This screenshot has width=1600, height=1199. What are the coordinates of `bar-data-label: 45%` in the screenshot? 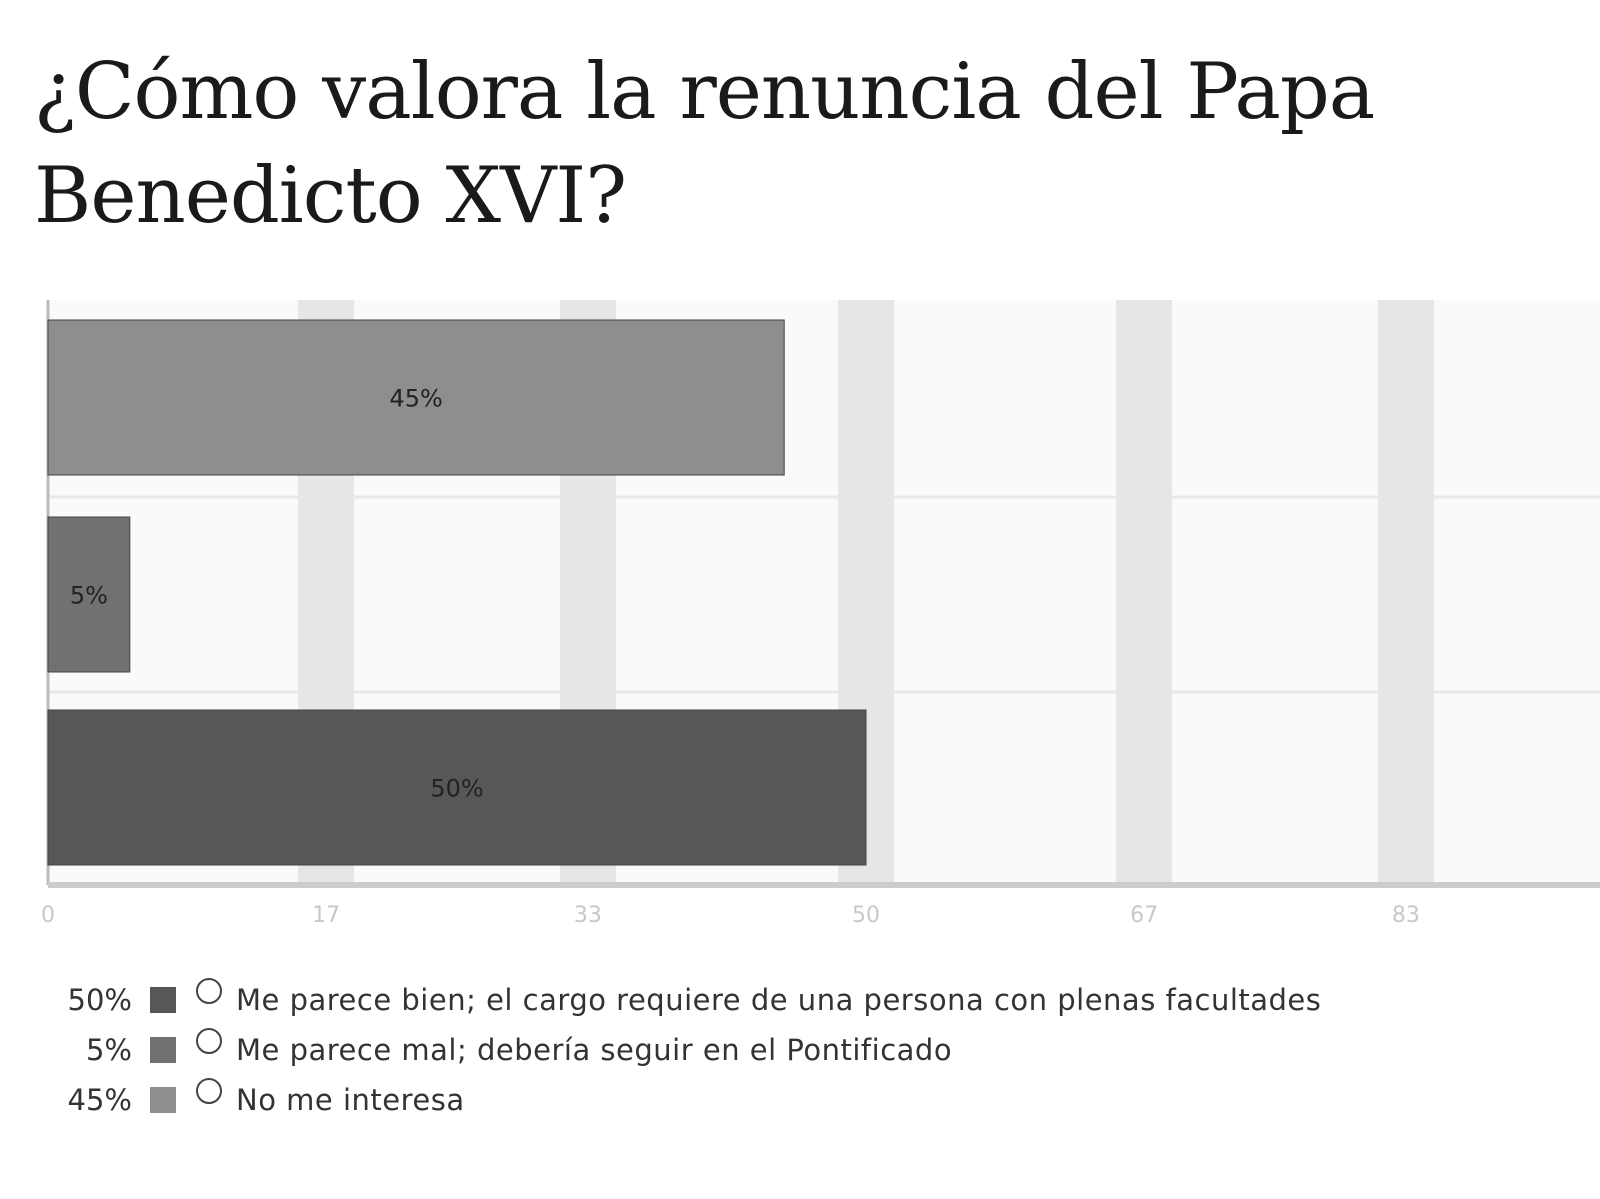 It's located at (415, 399).